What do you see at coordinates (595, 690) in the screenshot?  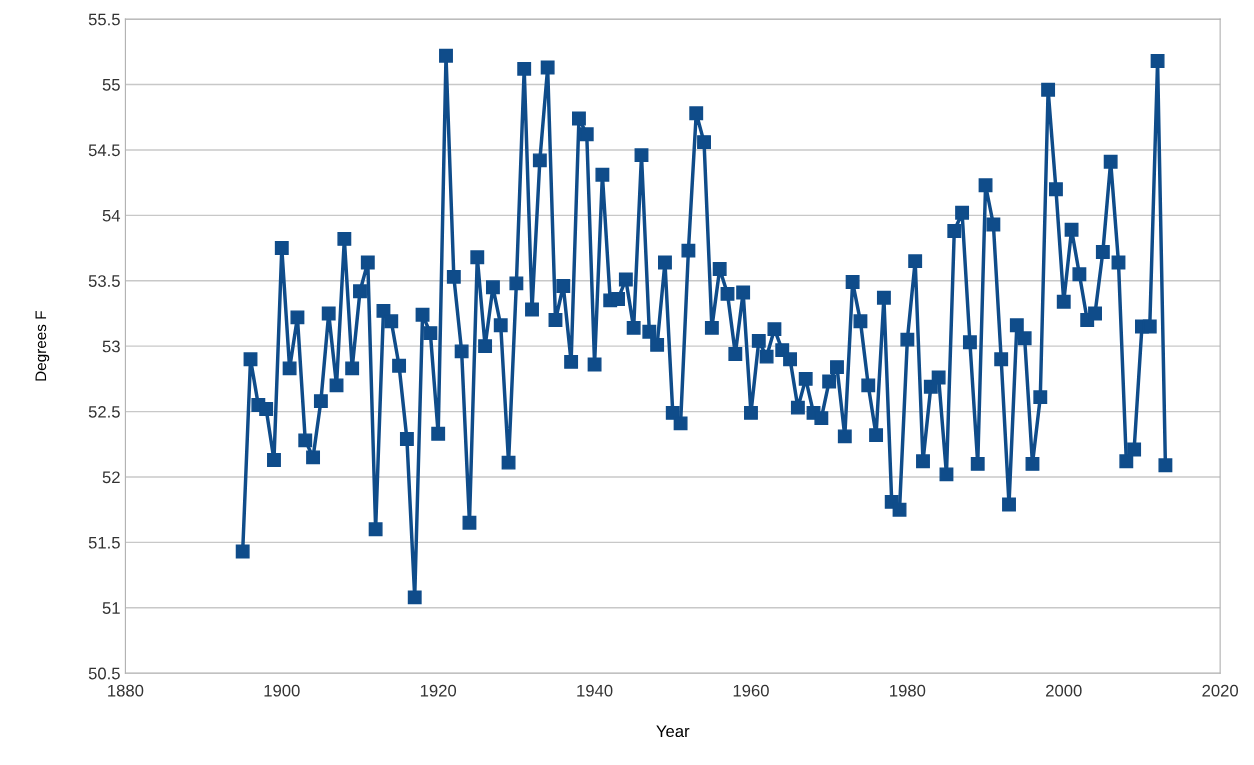 I see `x-tick-label: 1940` at bounding box center [595, 690].